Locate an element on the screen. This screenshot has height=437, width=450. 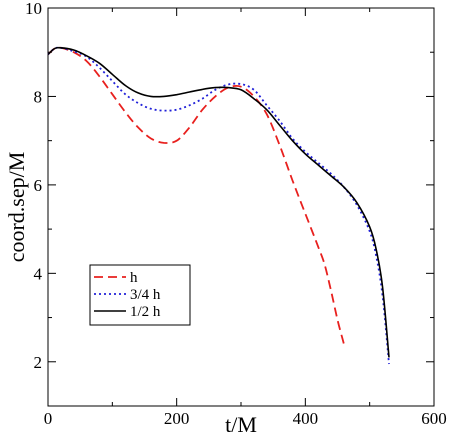
y-tick-label: 8 is located at coordinates (38, 96).